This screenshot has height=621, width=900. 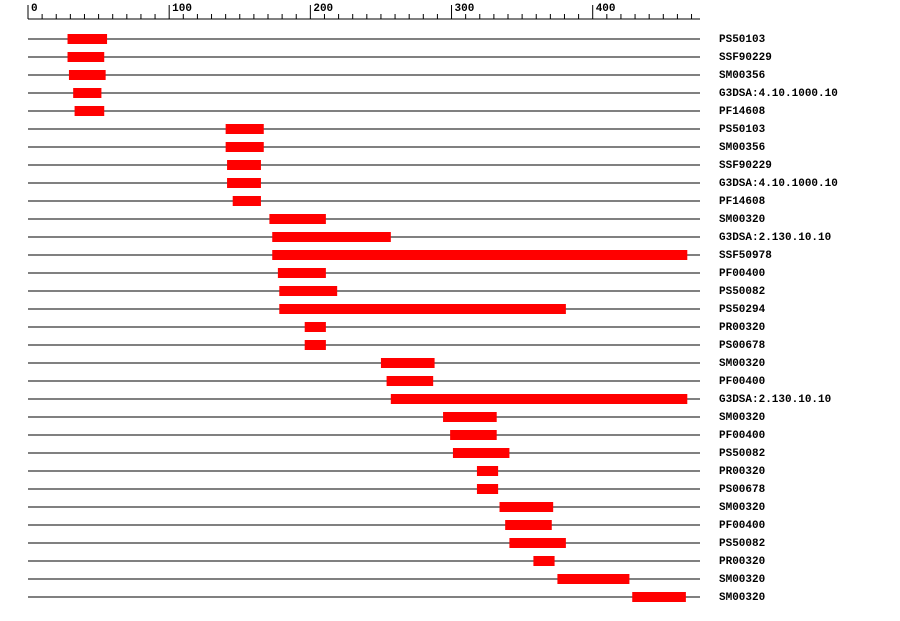 I want to click on x-tick-label: 400, so click(x=606, y=9).